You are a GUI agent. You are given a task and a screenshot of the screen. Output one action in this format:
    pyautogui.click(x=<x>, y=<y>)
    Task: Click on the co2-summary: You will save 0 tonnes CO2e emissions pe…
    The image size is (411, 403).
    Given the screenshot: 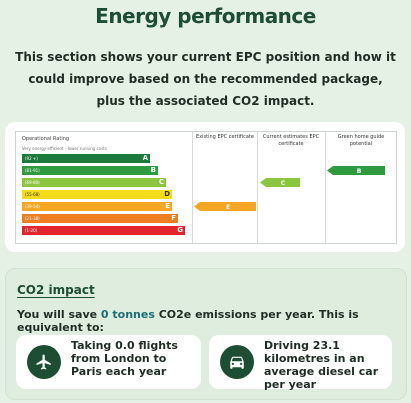 What is the action you would take?
    pyautogui.click(x=211, y=321)
    